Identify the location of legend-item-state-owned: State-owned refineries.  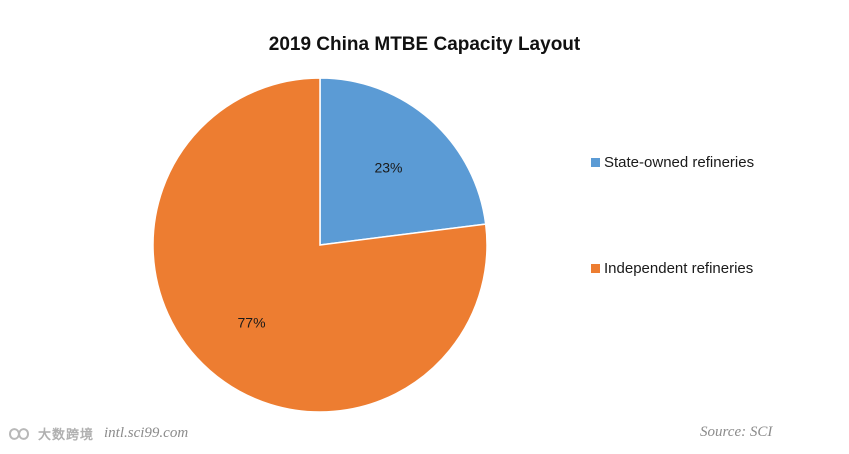
(672, 162).